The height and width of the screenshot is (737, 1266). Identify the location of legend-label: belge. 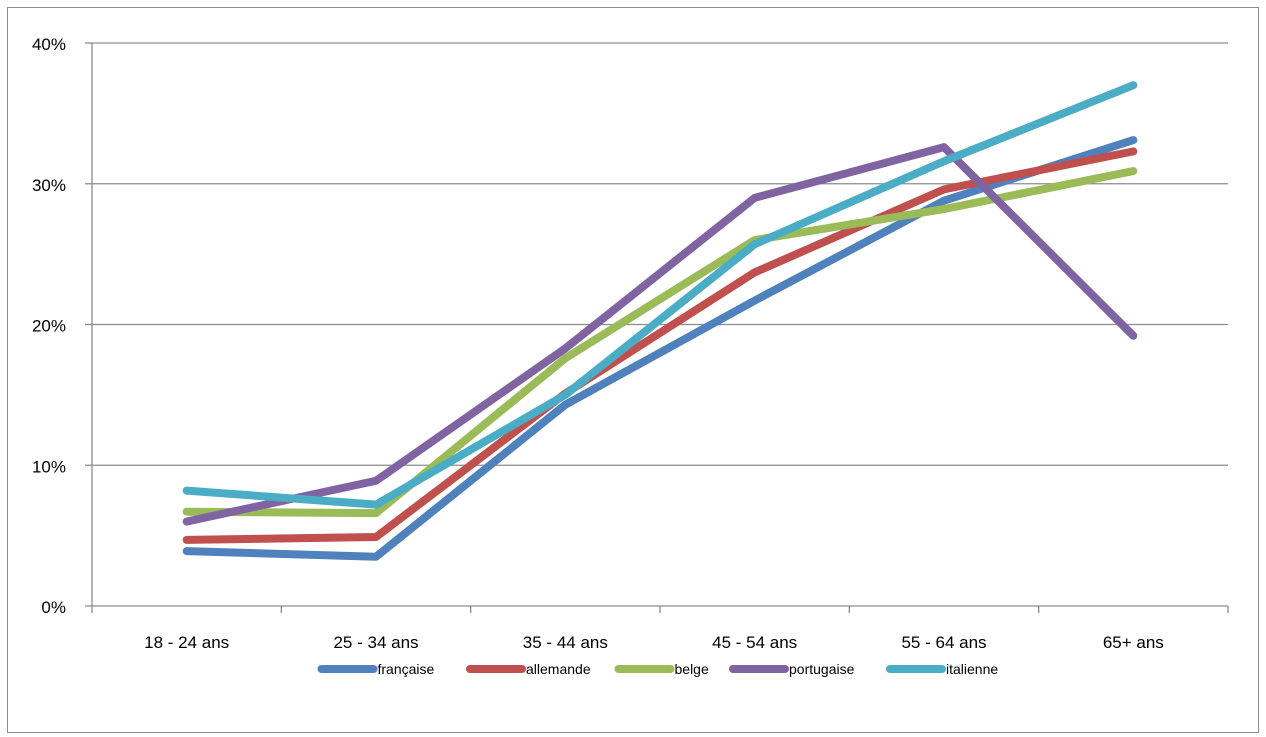
(692, 669).